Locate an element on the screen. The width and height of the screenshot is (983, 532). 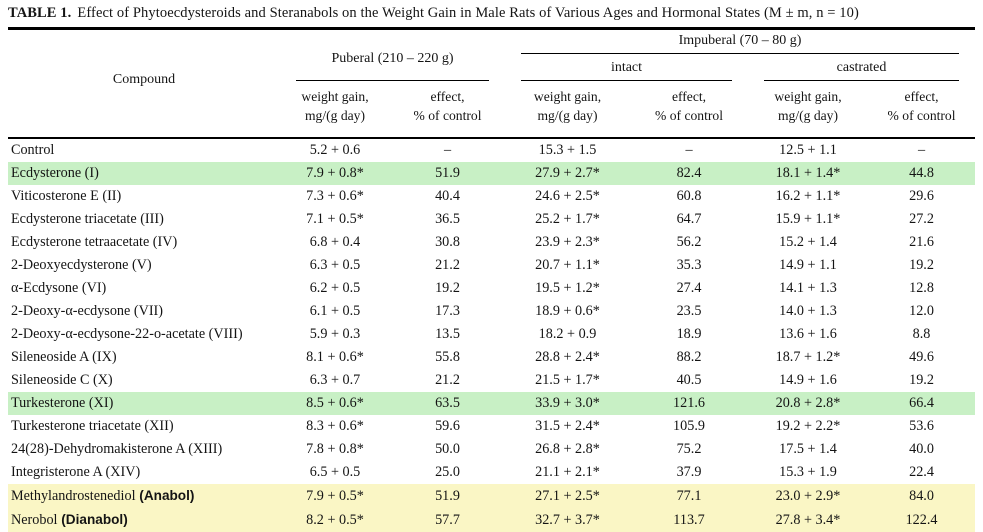
intact-effect: 77.1 is located at coordinates (689, 496).